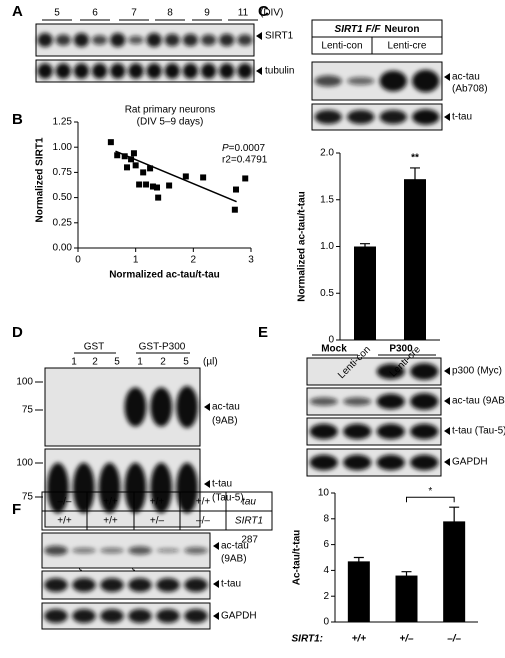 The height and width of the screenshot is (658, 505). I want to click on y-tick-label: 0.00, so click(63, 248).